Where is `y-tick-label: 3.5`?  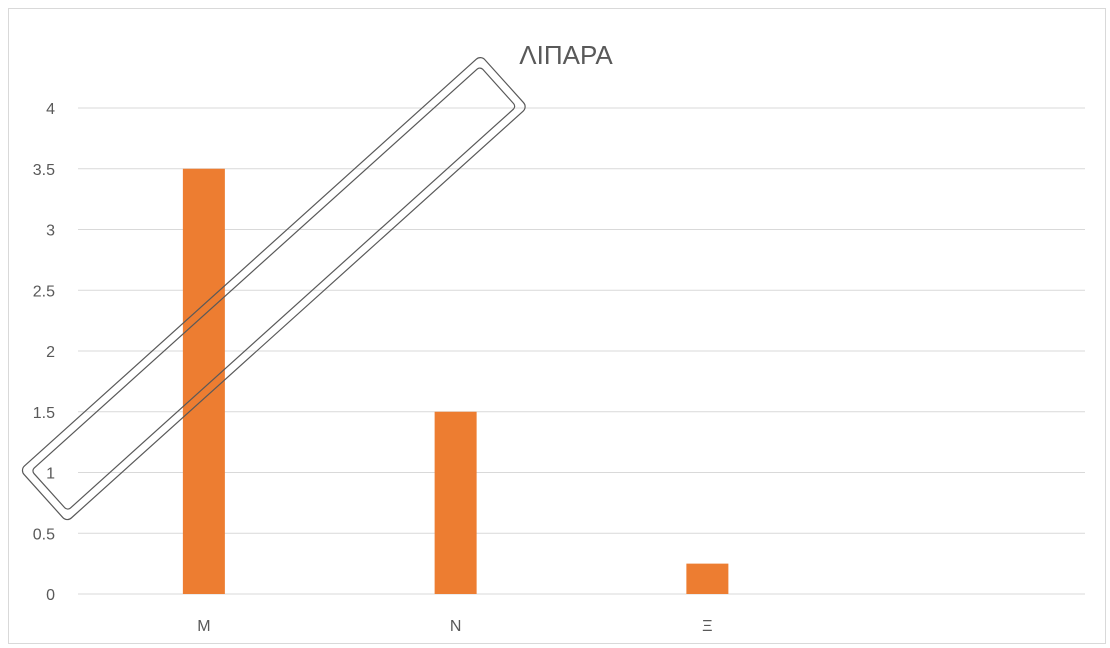
y-tick-label: 3.5 is located at coordinates (44, 170).